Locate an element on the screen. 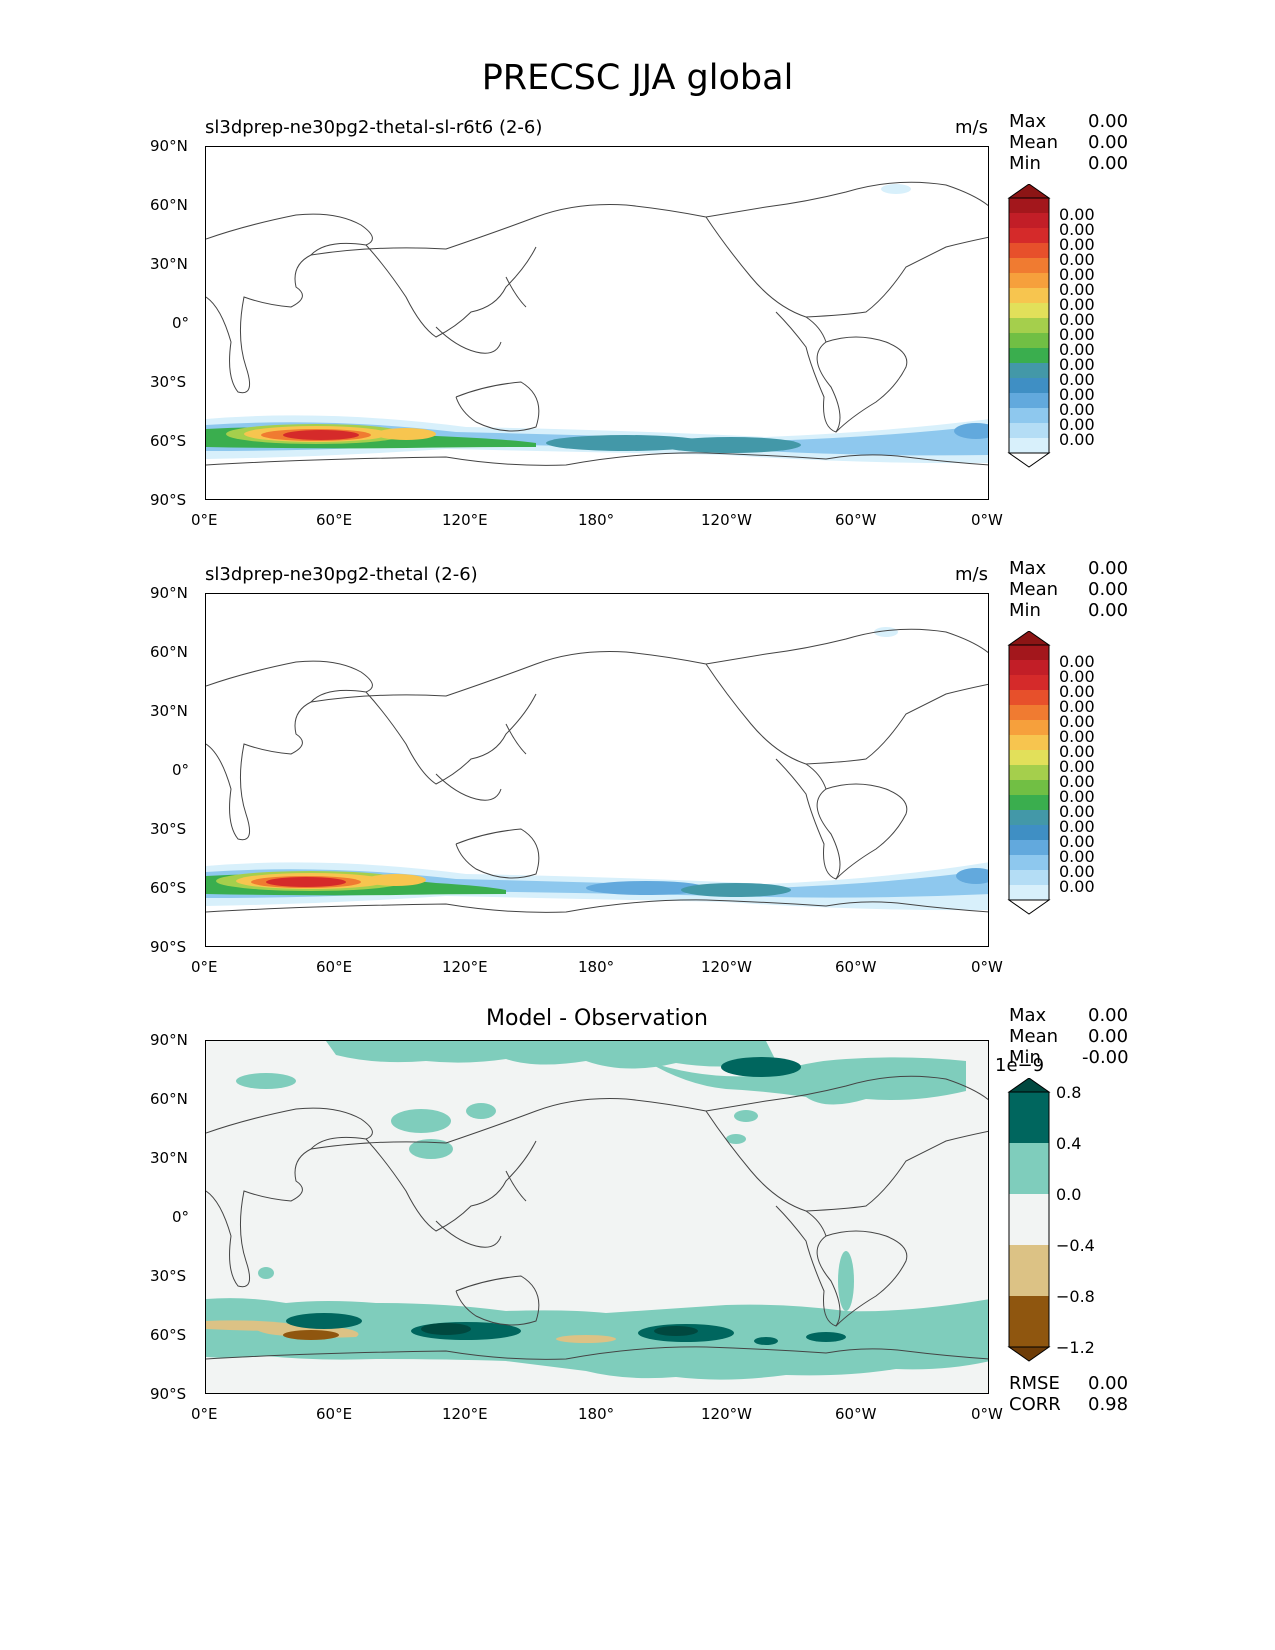 The height and width of the screenshot is (1650, 1275). panel-1-min-value: 0.00 is located at coordinates (1108, 163).